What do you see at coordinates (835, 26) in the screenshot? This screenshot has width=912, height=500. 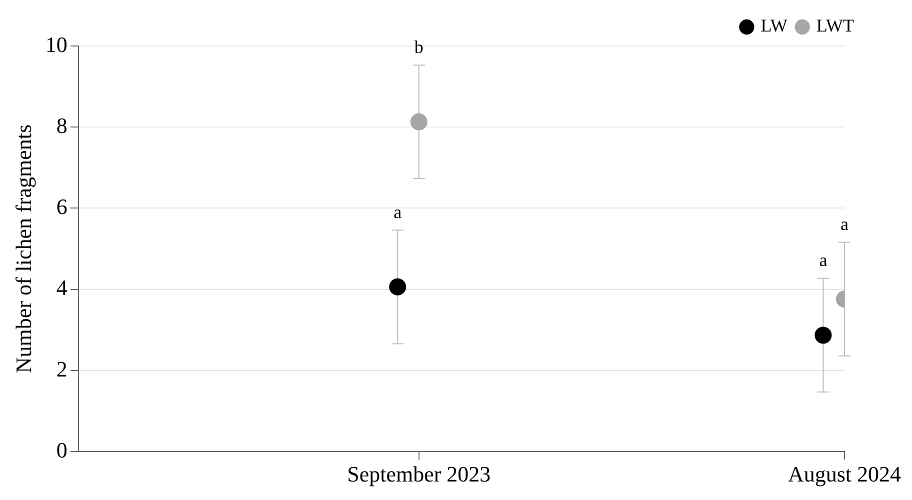 I see `legend-label: LWT` at bounding box center [835, 26].